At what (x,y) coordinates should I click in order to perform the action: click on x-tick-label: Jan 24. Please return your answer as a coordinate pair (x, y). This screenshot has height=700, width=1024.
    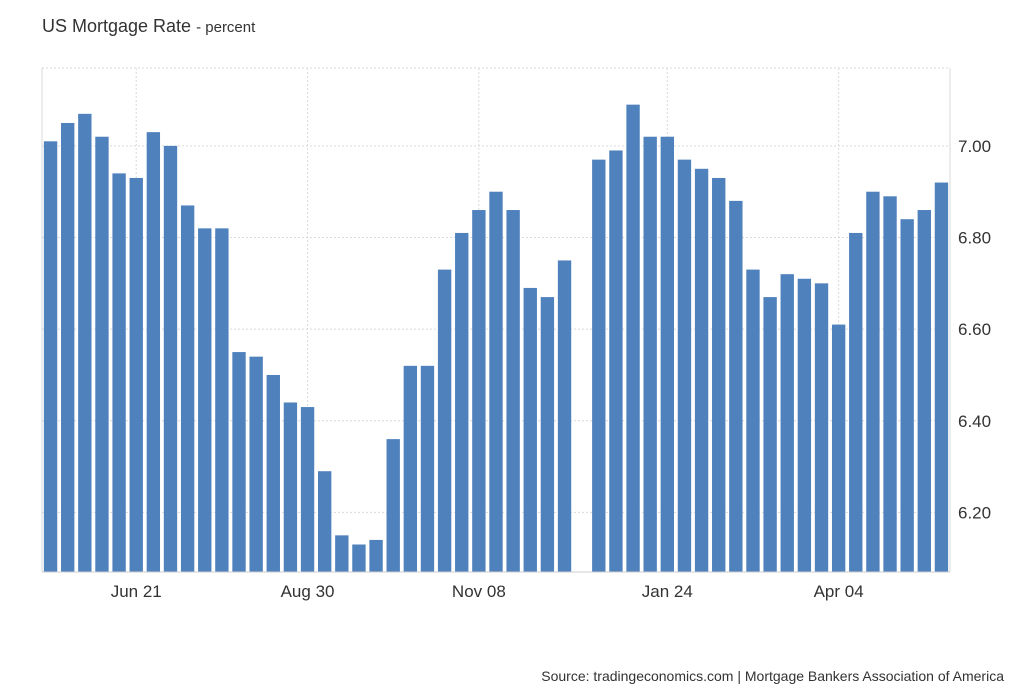
    Looking at the image, I should click on (667, 591).